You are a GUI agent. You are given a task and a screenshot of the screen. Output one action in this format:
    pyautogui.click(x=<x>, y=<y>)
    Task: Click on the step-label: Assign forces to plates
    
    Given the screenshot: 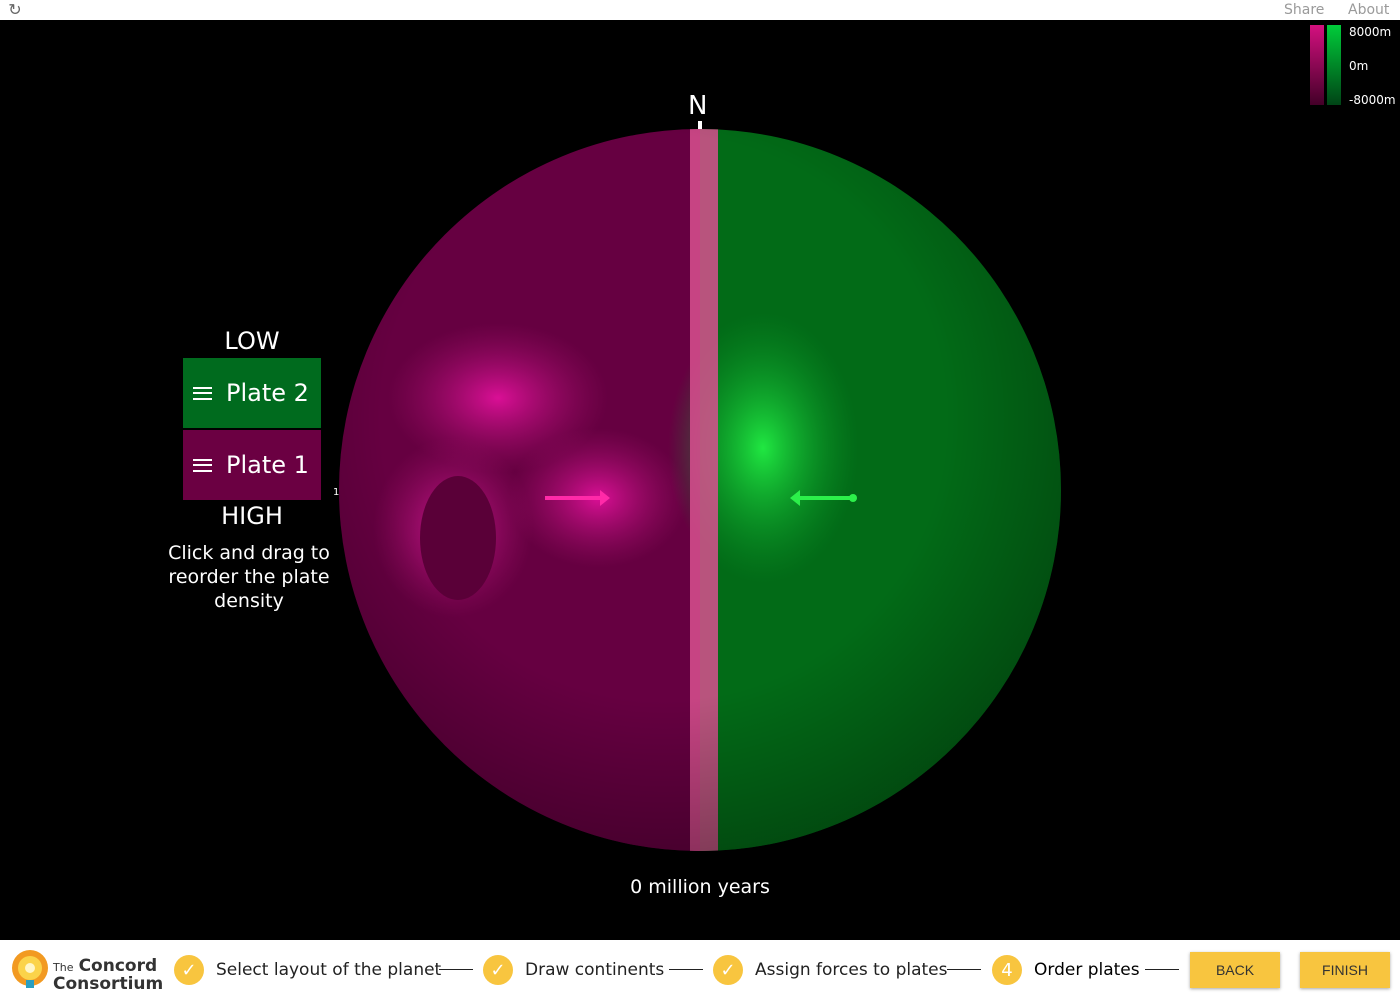 What is the action you would take?
    pyautogui.click(x=851, y=970)
    